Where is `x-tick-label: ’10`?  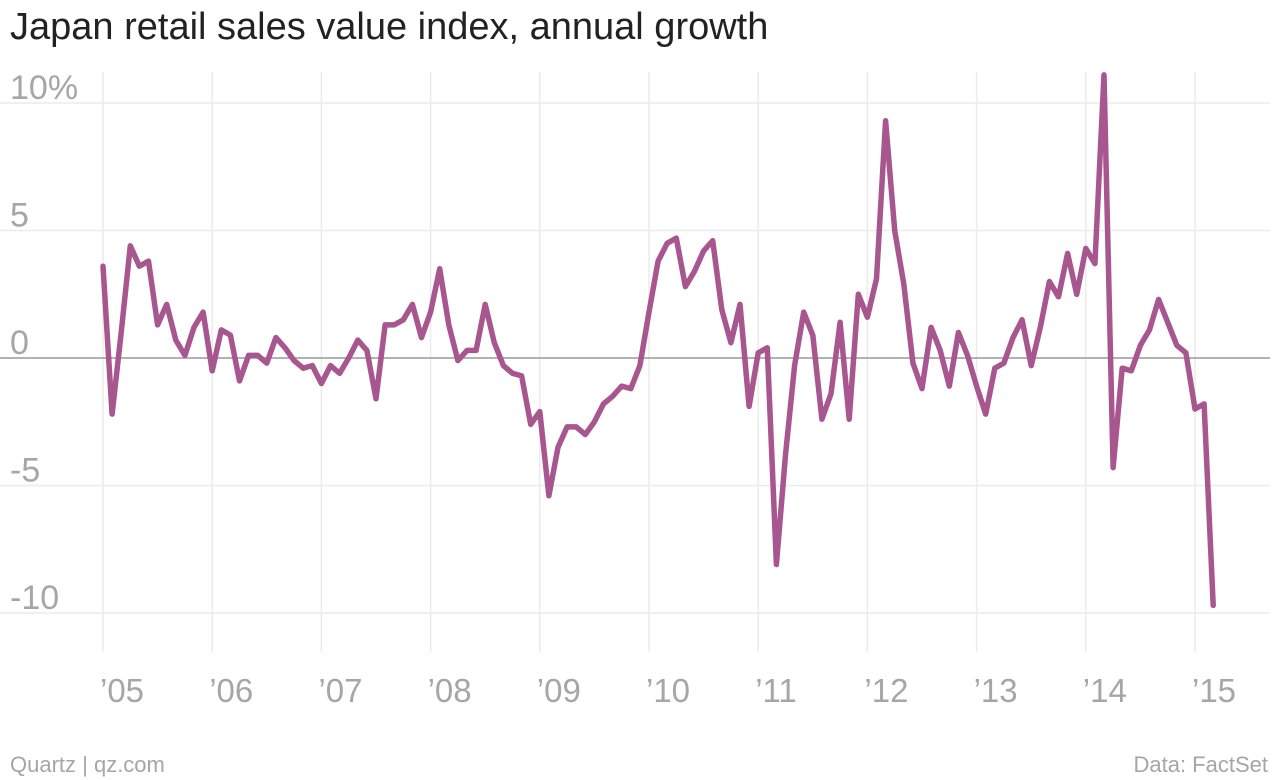 x-tick-label: ’10 is located at coordinates (668, 690).